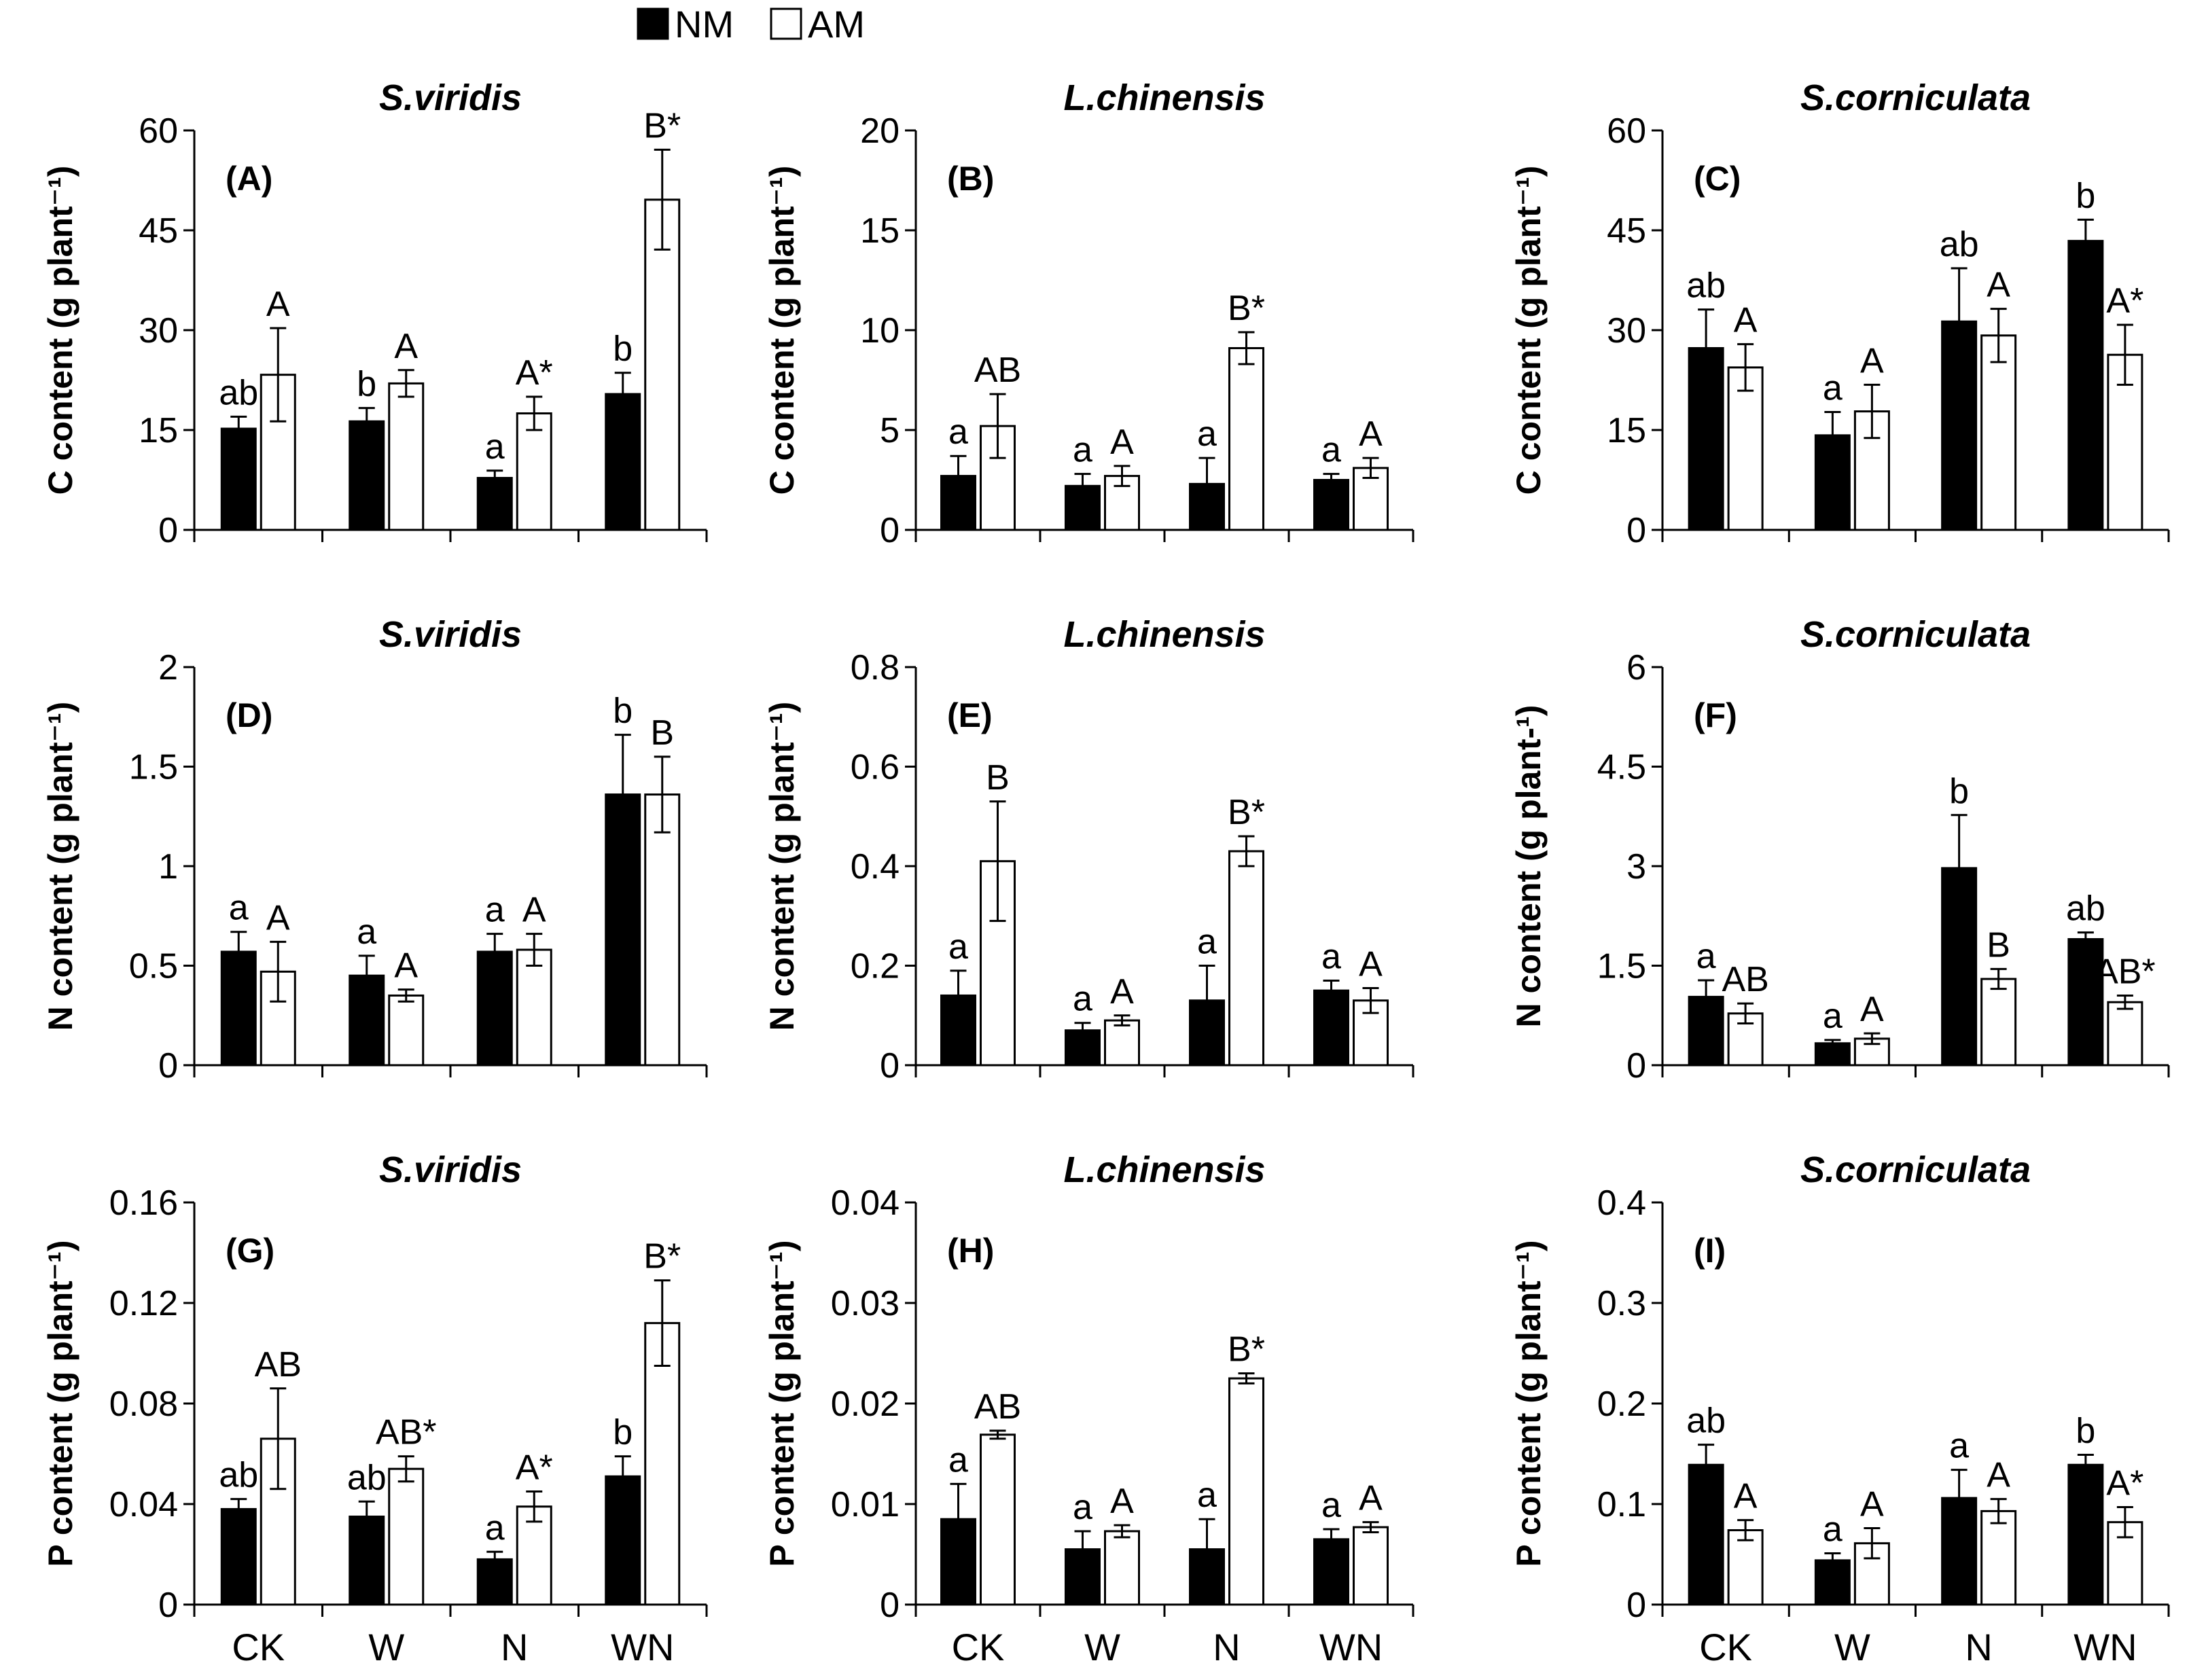 Image resolution: width=2189 pixels, height=1680 pixels. Describe the element at coordinates (865, 1404) in the screenshot. I see `y-tick-label: 0.02` at that location.